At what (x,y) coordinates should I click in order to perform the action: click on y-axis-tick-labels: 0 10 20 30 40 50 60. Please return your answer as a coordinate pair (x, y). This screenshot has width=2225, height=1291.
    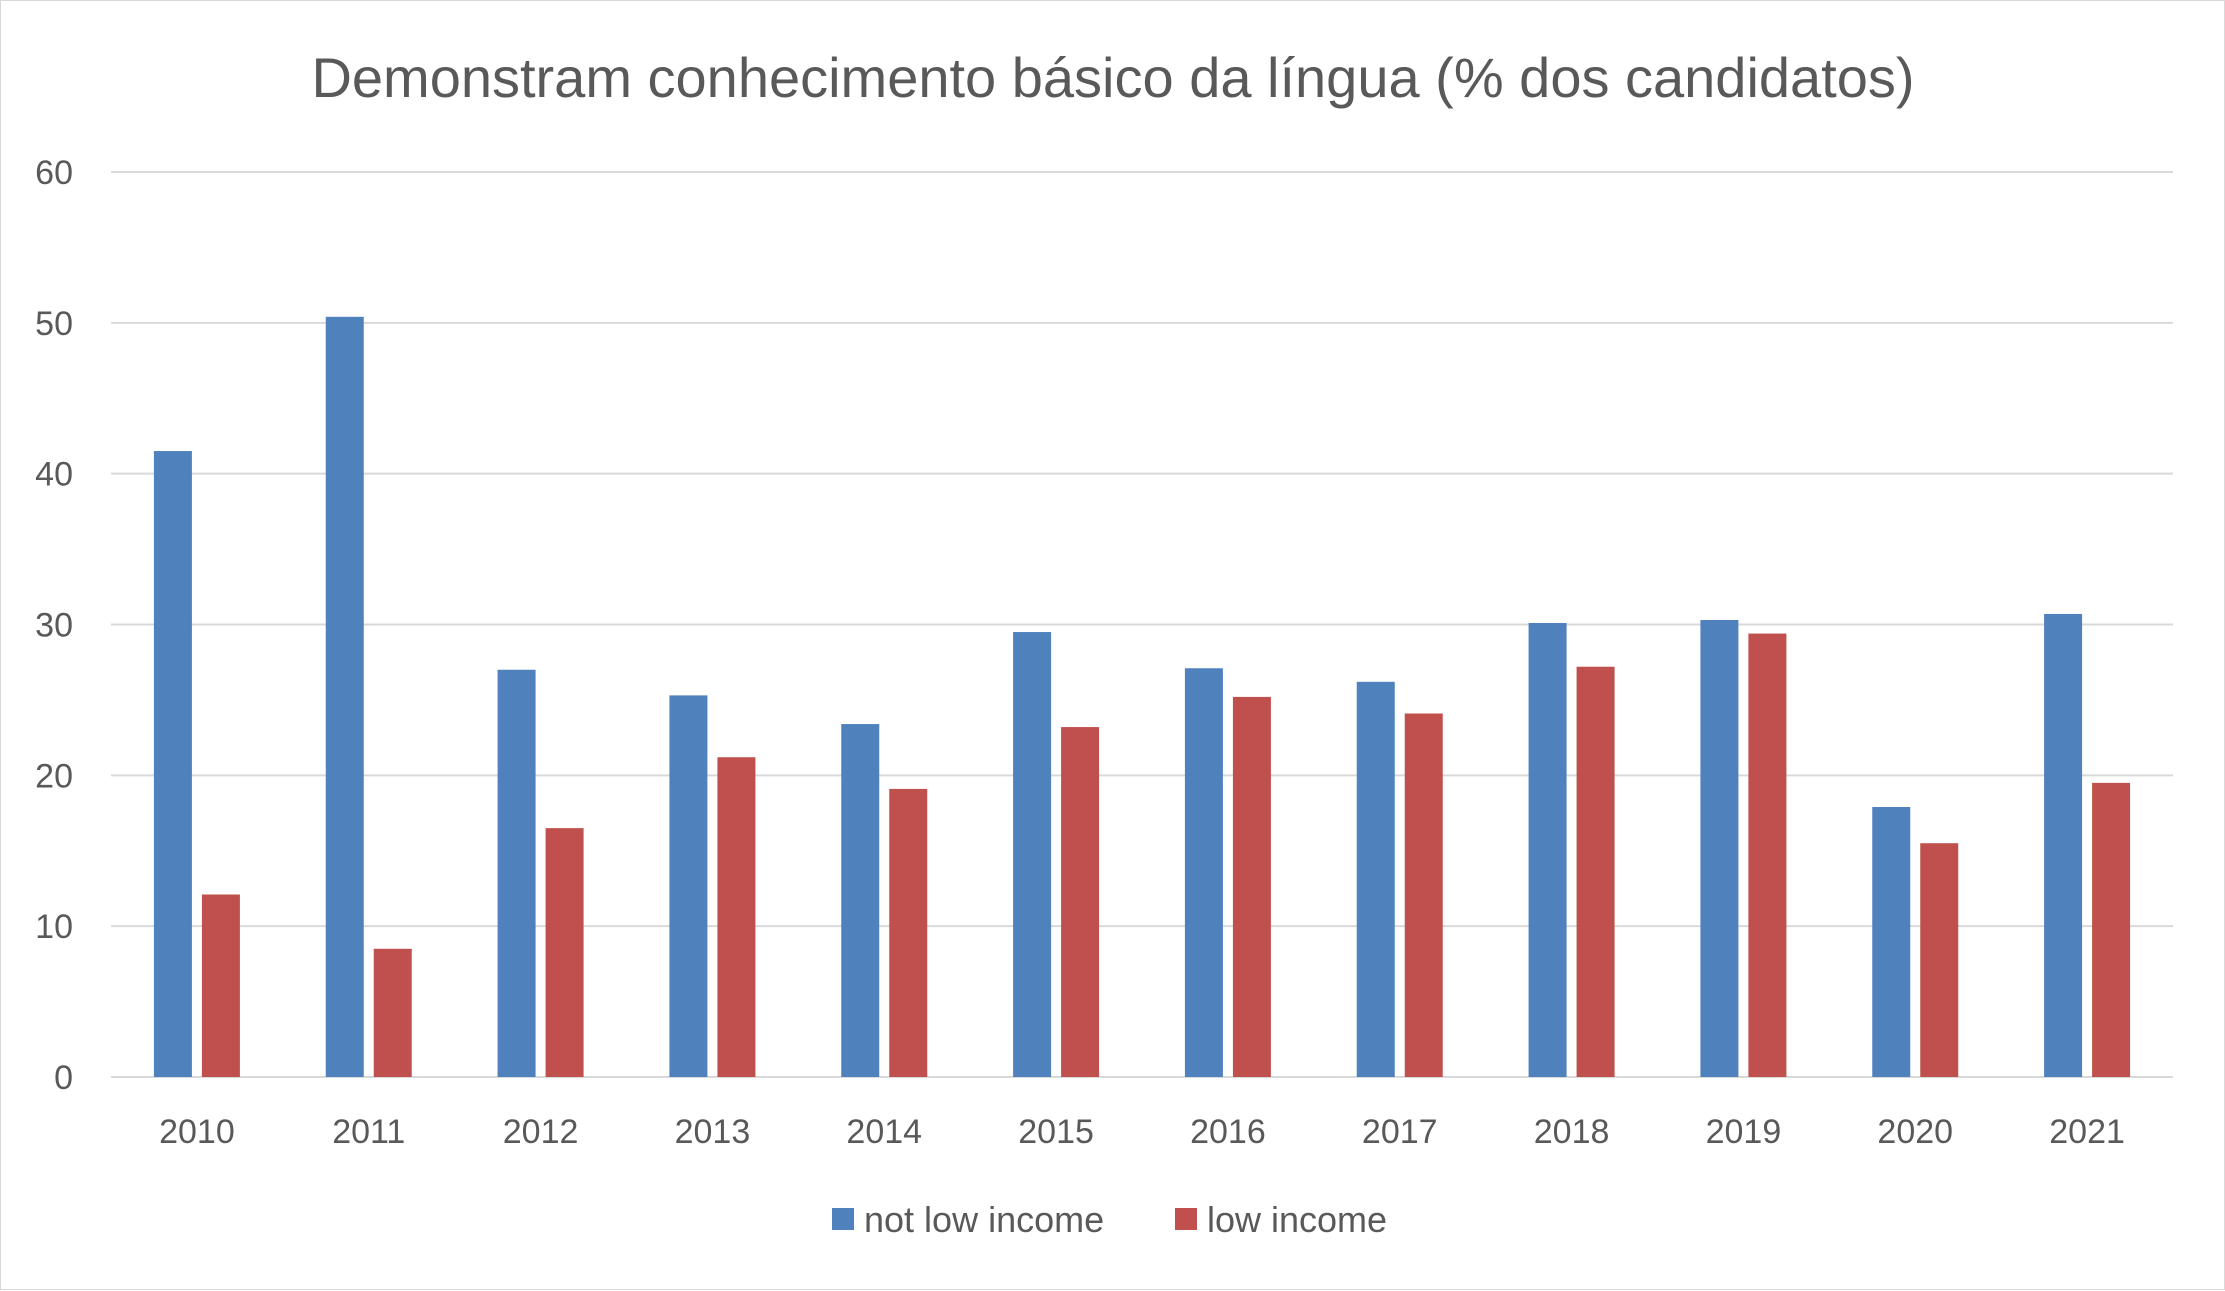
    Looking at the image, I should click on (54, 625).